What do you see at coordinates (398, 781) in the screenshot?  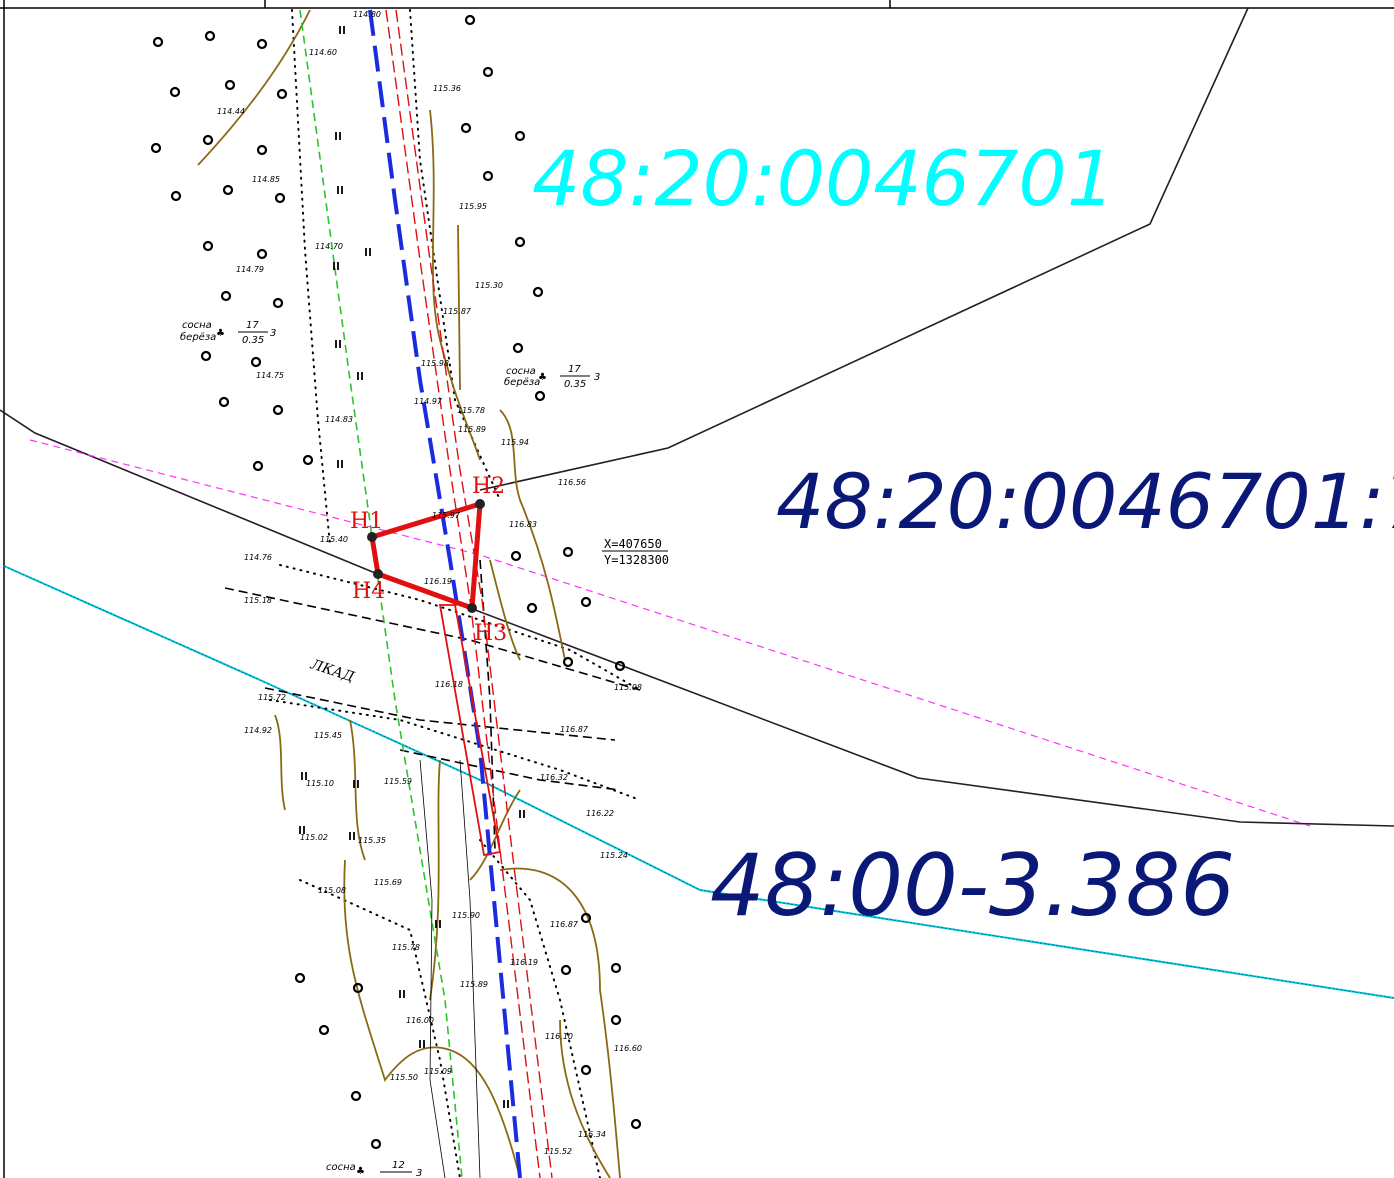 I see `svg-text: 115.59` at bounding box center [398, 781].